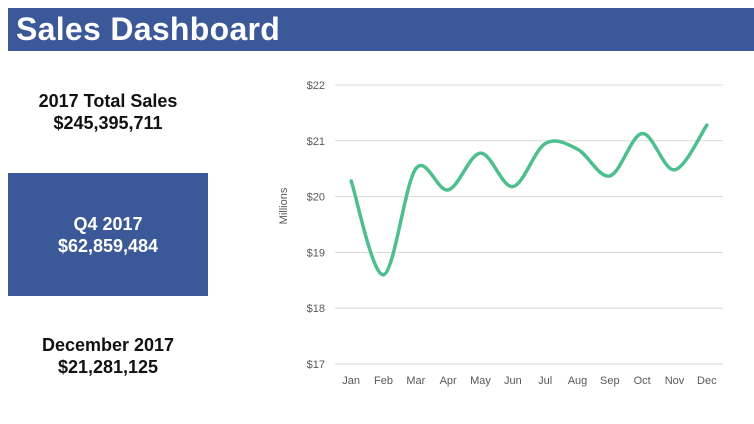  I want to click on data-point-aug, so click(577, 149).